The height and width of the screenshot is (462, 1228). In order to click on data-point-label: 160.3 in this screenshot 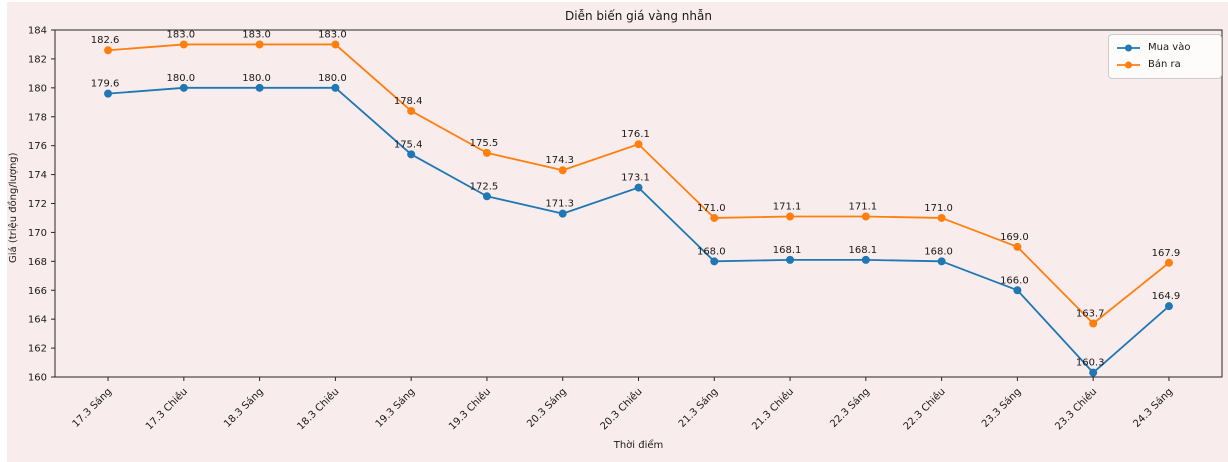, I will do `click(1090, 363)`.